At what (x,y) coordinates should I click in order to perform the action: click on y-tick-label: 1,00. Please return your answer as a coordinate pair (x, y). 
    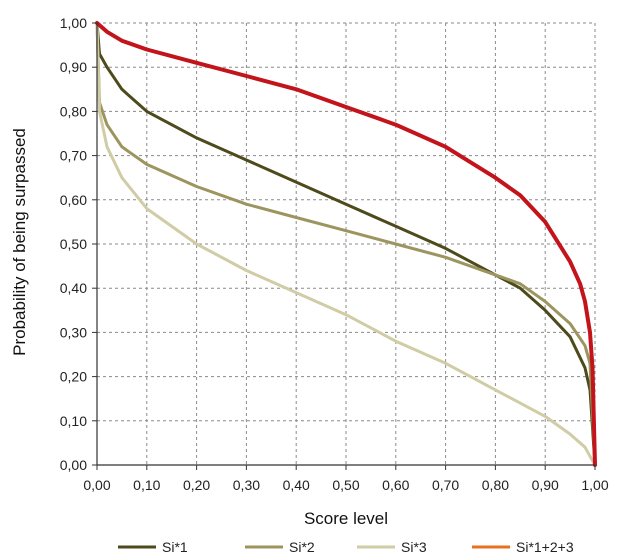
    Looking at the image, I should click on (73, 23).